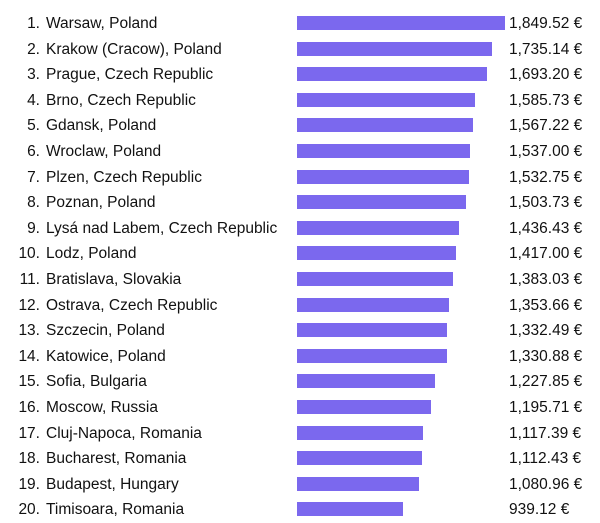 The width and height of the screenshot is (600, 523). Describe the element at coordinates (546, 203) in the screenshot. I see `value-label: 1,503.73 €` at that location.